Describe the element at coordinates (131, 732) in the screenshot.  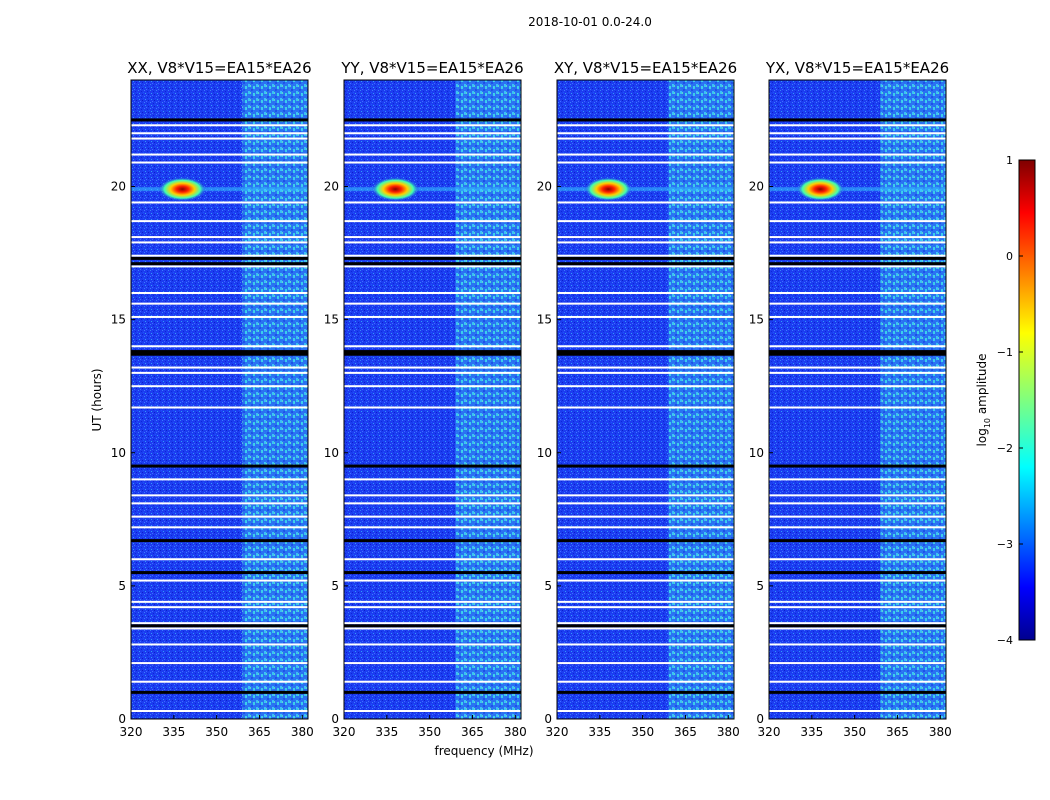
I see `x-tick-label: 320` at that location.